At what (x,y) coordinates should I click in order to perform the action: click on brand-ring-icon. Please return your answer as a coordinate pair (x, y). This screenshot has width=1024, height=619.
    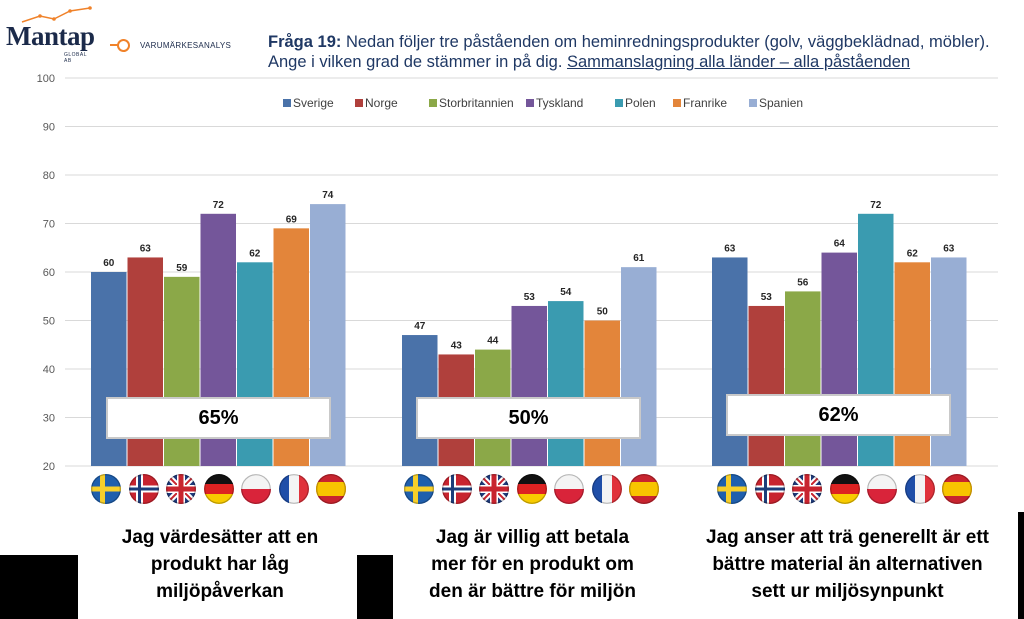
    Looking at the image, I should click on (120, 45).